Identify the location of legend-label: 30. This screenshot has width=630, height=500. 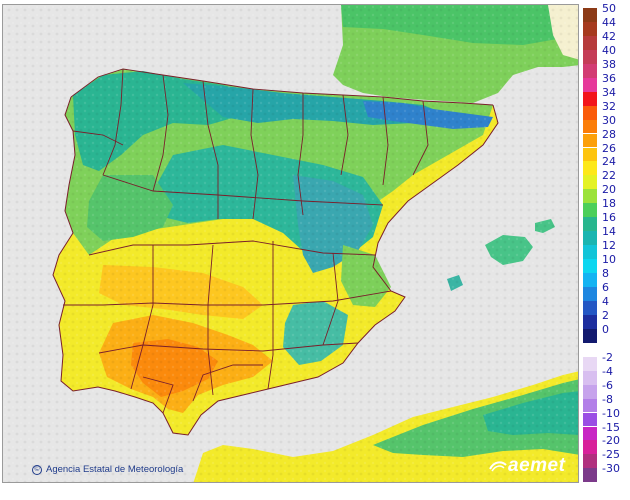
(609, 120).